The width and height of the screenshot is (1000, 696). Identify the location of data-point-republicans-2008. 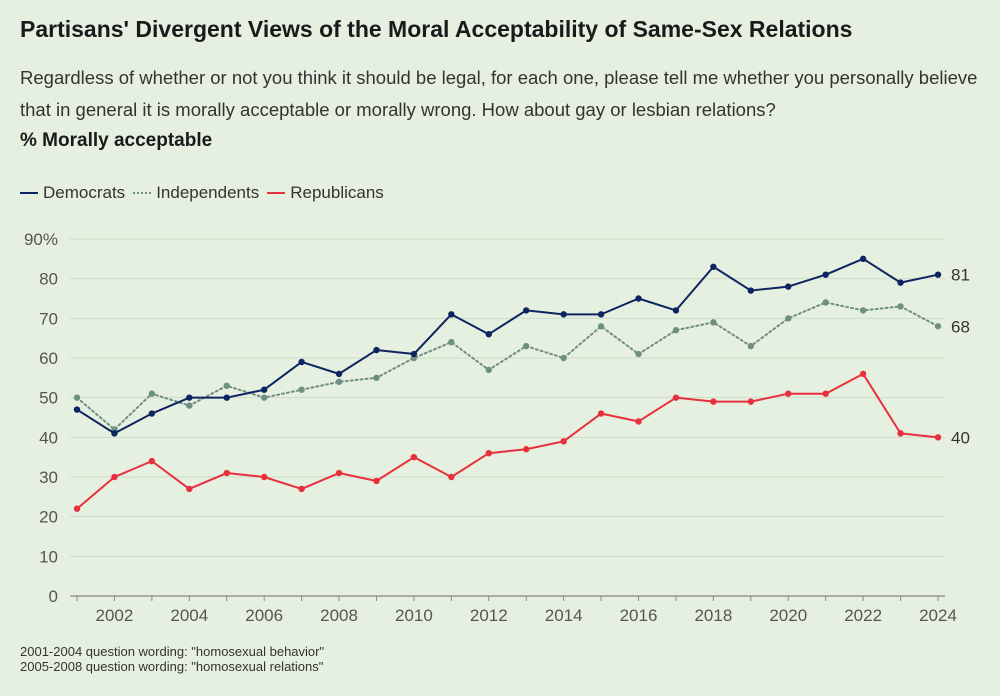
(339, 473).